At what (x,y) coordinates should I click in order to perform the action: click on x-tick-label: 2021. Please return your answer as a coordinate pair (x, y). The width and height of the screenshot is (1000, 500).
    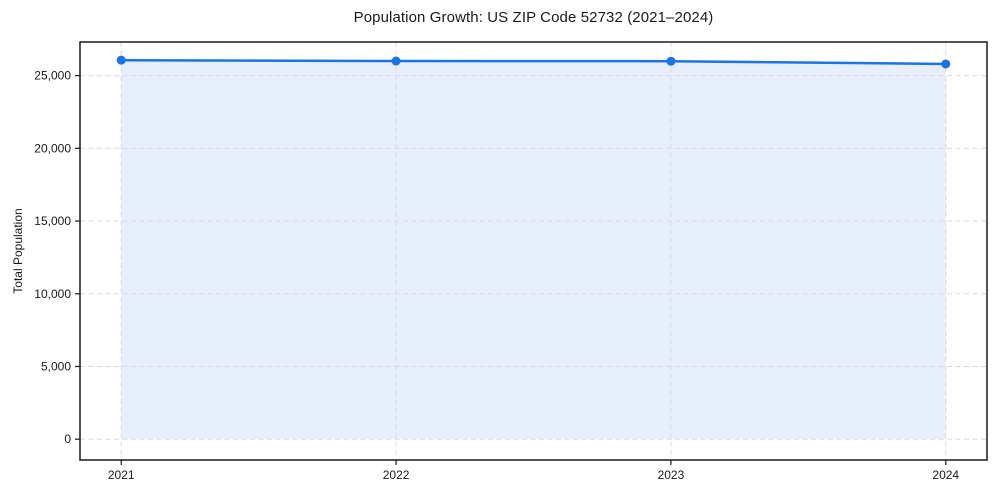
    Looking at the image, I should click on (121, 475).